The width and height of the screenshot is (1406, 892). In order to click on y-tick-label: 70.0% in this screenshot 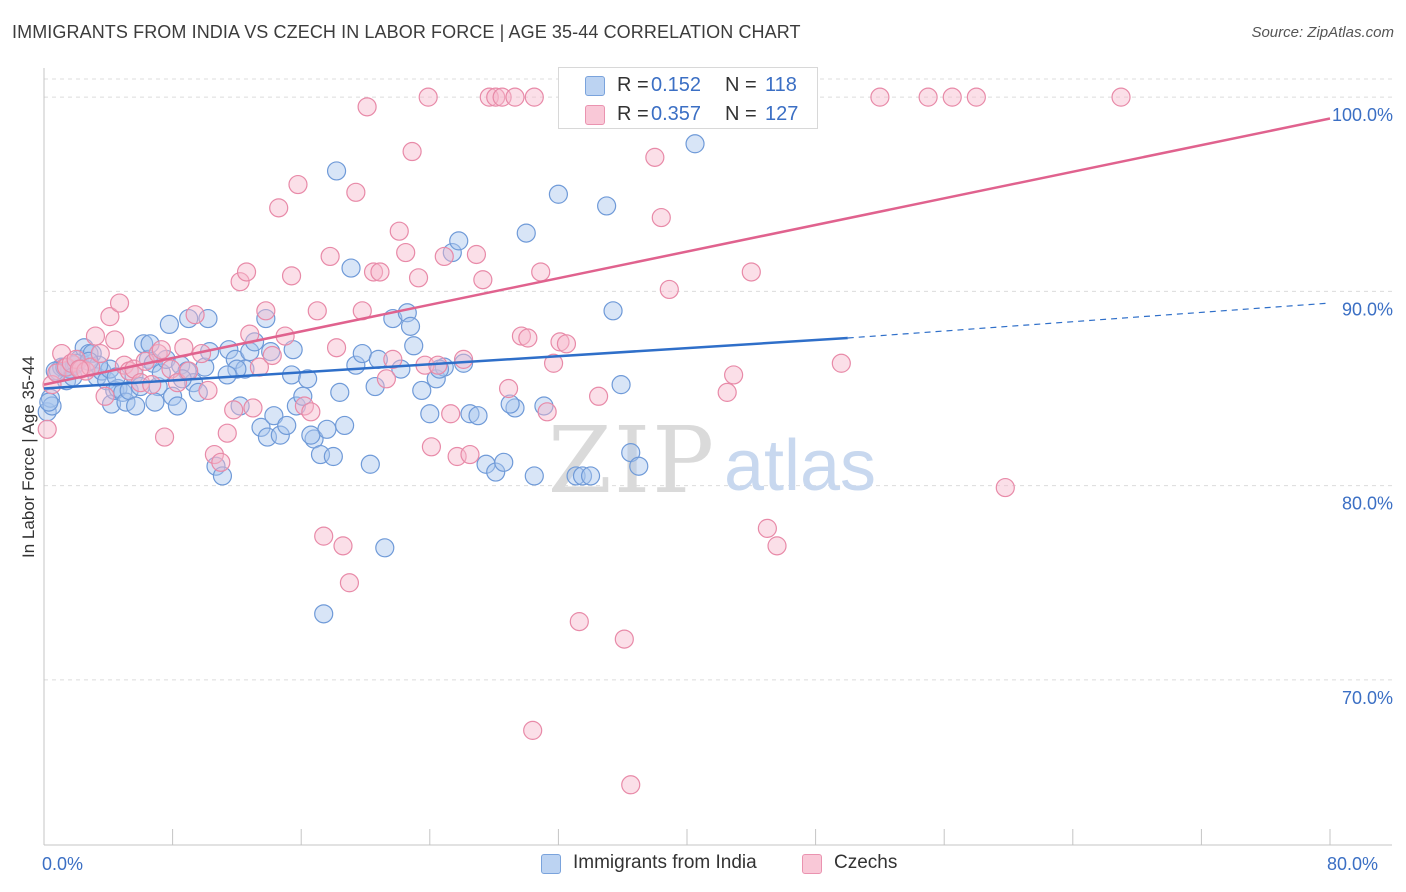, I will do `click(1367, 698)`.